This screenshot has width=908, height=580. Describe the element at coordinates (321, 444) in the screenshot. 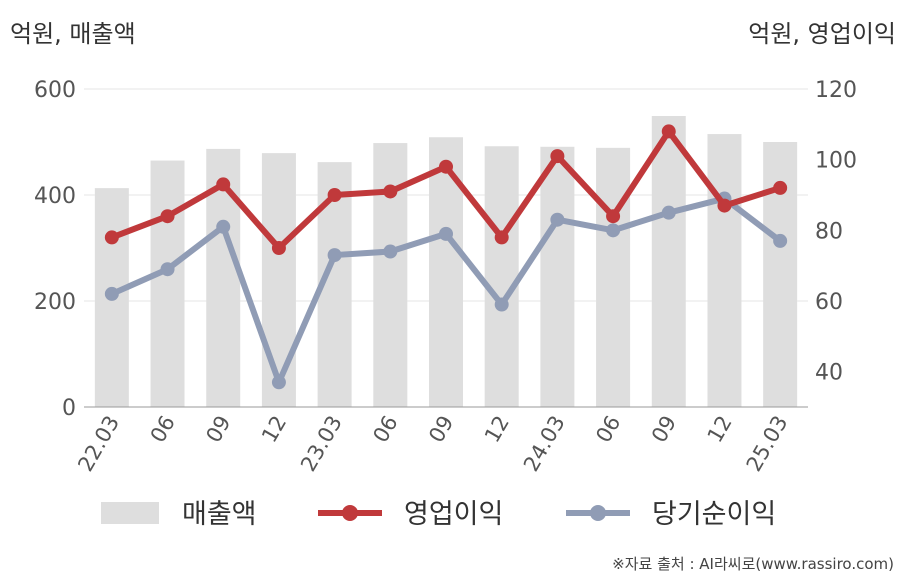

I see `x-tick-label: 23.03` at that location.